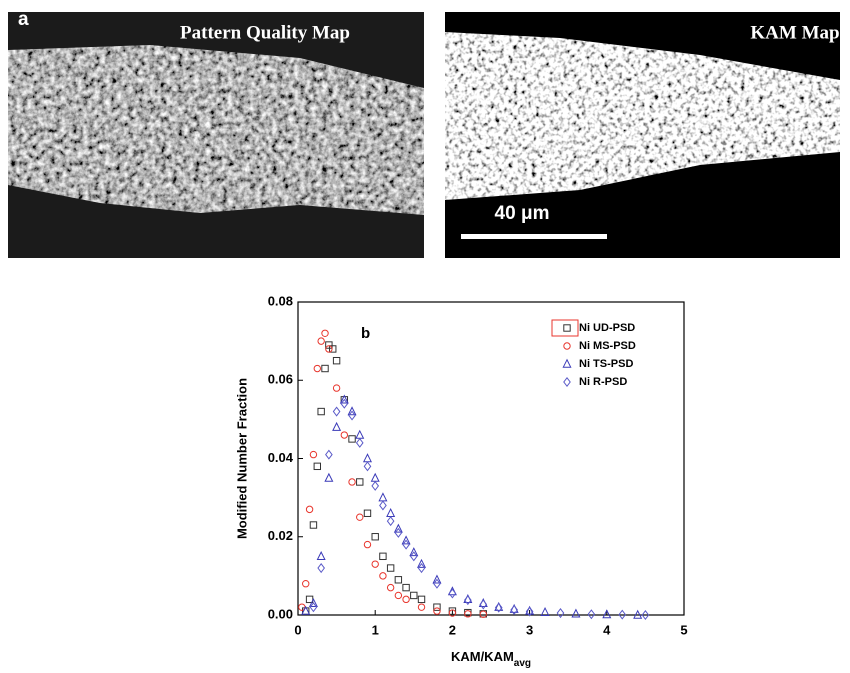 The width and height of the screenshot is (850, 673). What do you see at coordinates (522, 213) in the screenshot?
I see `scale-bar-label: 40 μm` at bounding box center [522, 213].